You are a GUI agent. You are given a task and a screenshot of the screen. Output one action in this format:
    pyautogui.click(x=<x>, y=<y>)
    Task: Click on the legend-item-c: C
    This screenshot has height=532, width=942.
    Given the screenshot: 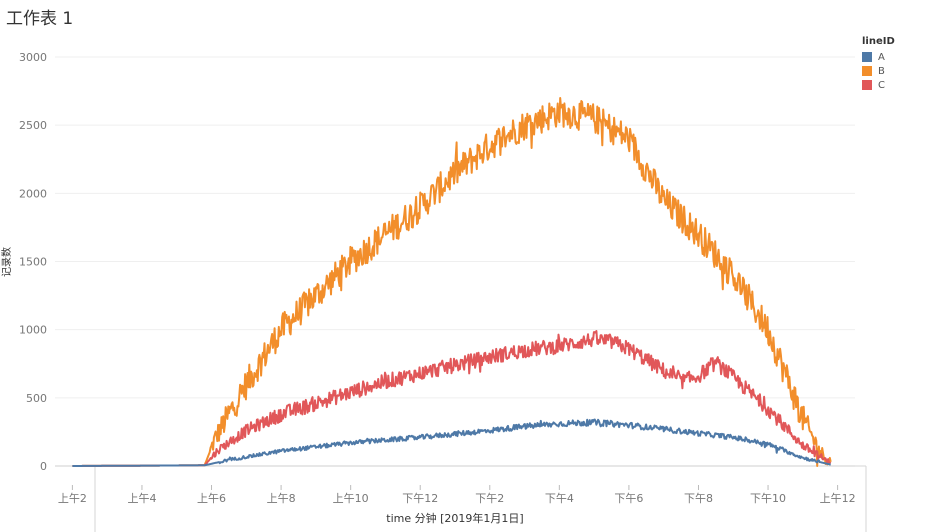 What is the action you would take?
    pyautogui.click(x=878, y=85)
    